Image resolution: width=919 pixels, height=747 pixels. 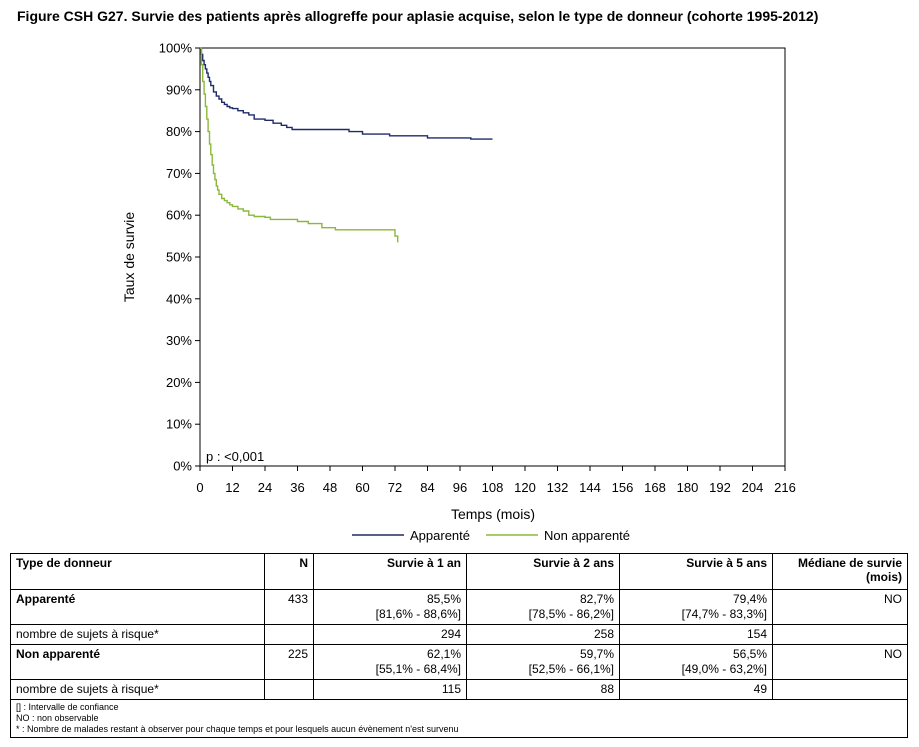 I want to click on x-tick-label: 144, so click(x=590, y=487).